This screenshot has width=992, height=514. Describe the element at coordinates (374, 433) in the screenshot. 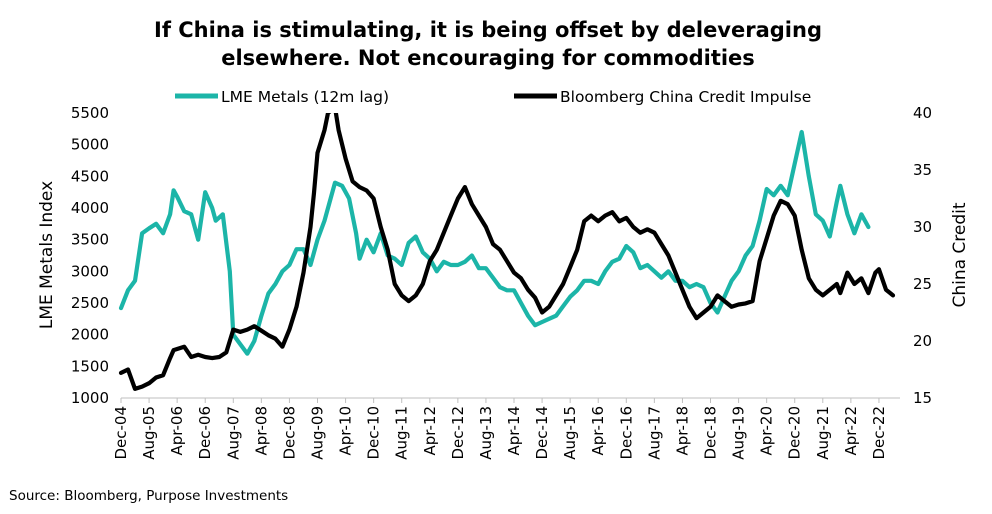

I see `x-tick-label: Dec-10` at that location.